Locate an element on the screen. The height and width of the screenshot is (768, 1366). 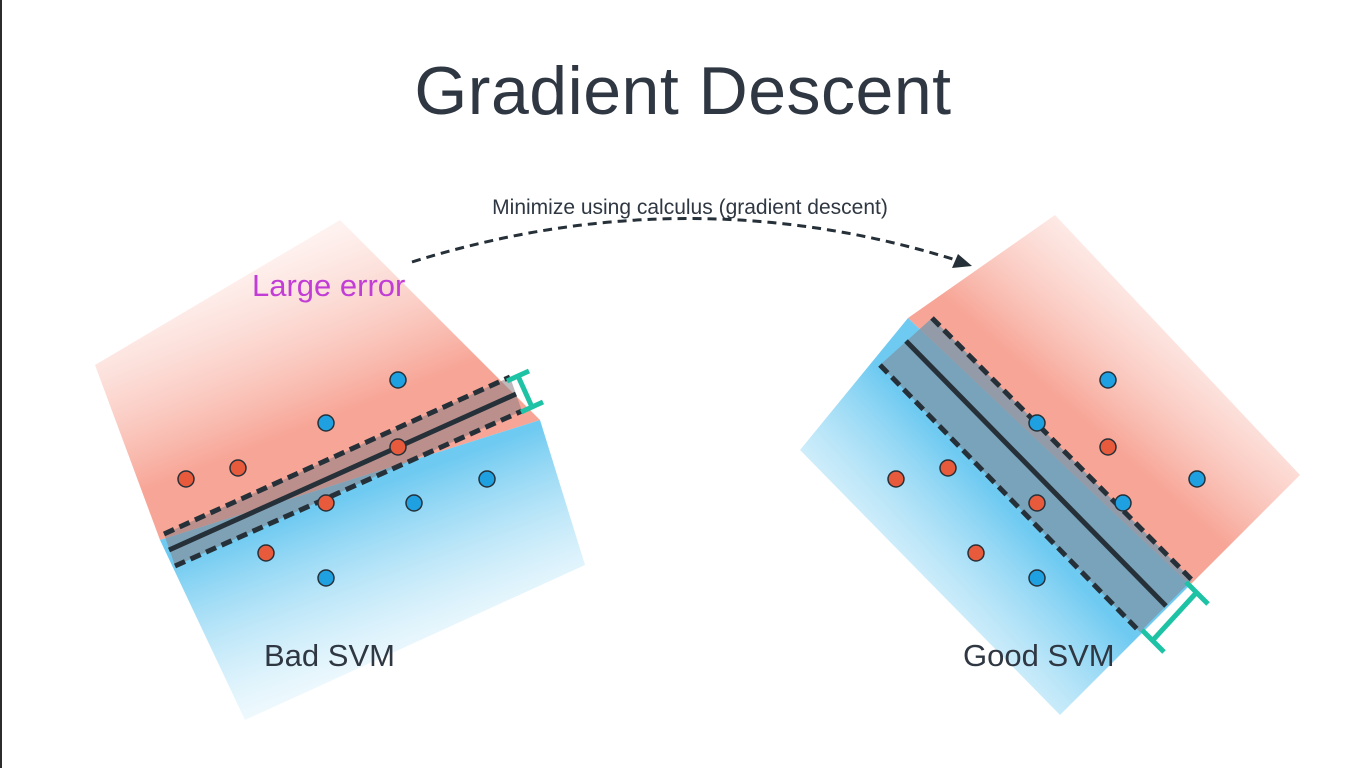
large-error-label: Large error is located at coordinates (329, 285).